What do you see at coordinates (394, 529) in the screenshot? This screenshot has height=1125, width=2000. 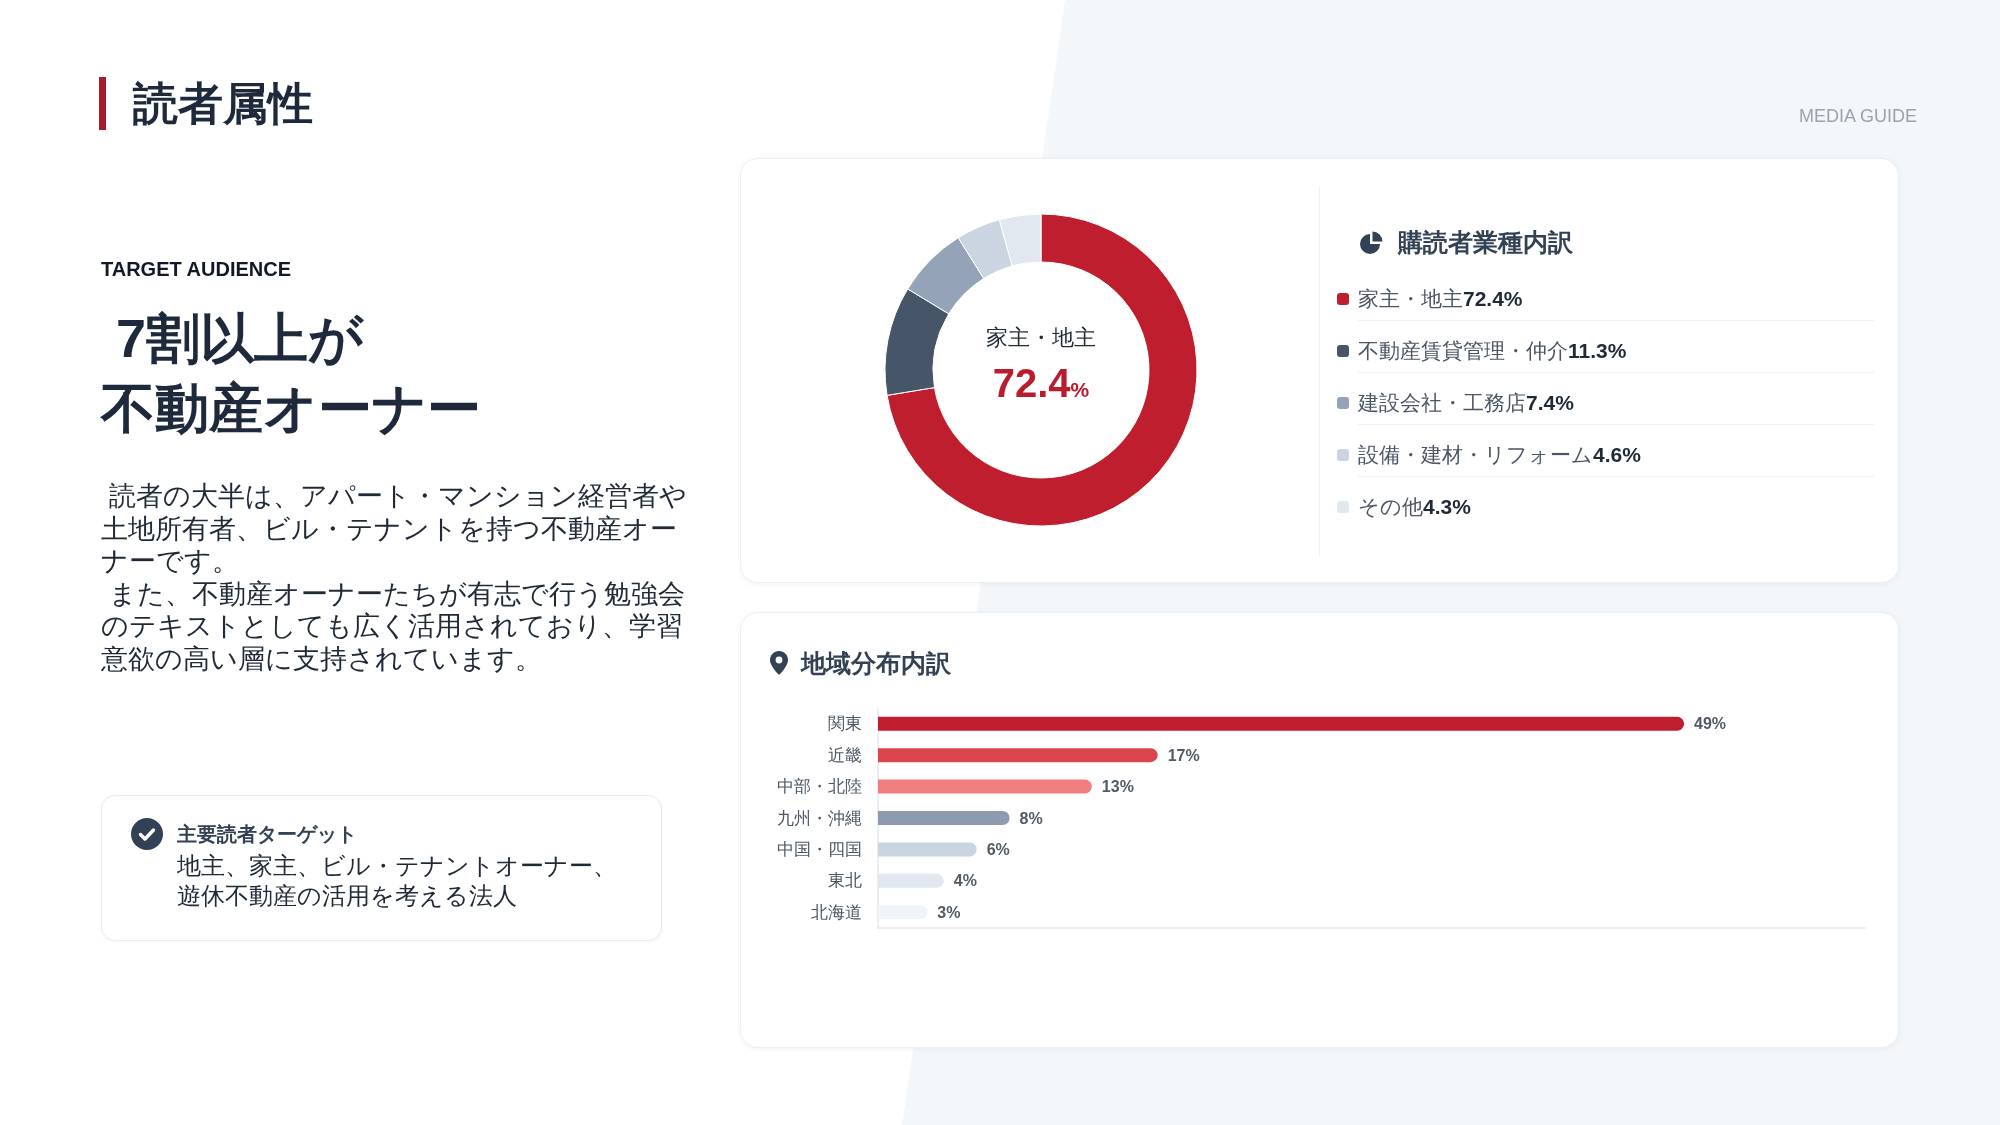 I see `text: 読者の大半は、アパート・マンション経営者や土地所有者、ビル・テナントを持つ不動産オーナーです。` at bounding box center [394, 529].